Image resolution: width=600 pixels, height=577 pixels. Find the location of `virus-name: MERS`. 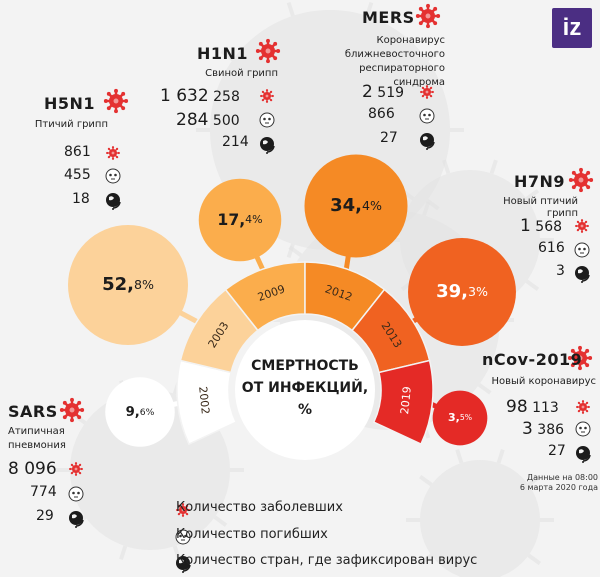

virus-name: MERS is located at coordinates (388, 17).